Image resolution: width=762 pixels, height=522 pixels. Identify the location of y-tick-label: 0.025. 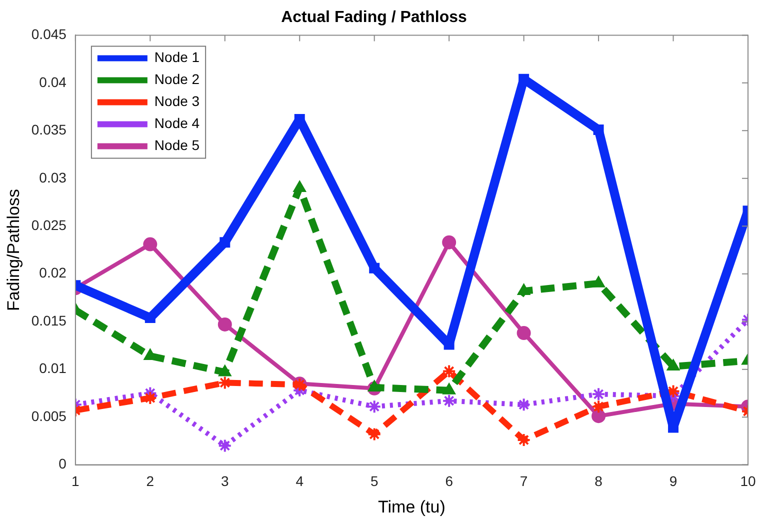
(49, 224).